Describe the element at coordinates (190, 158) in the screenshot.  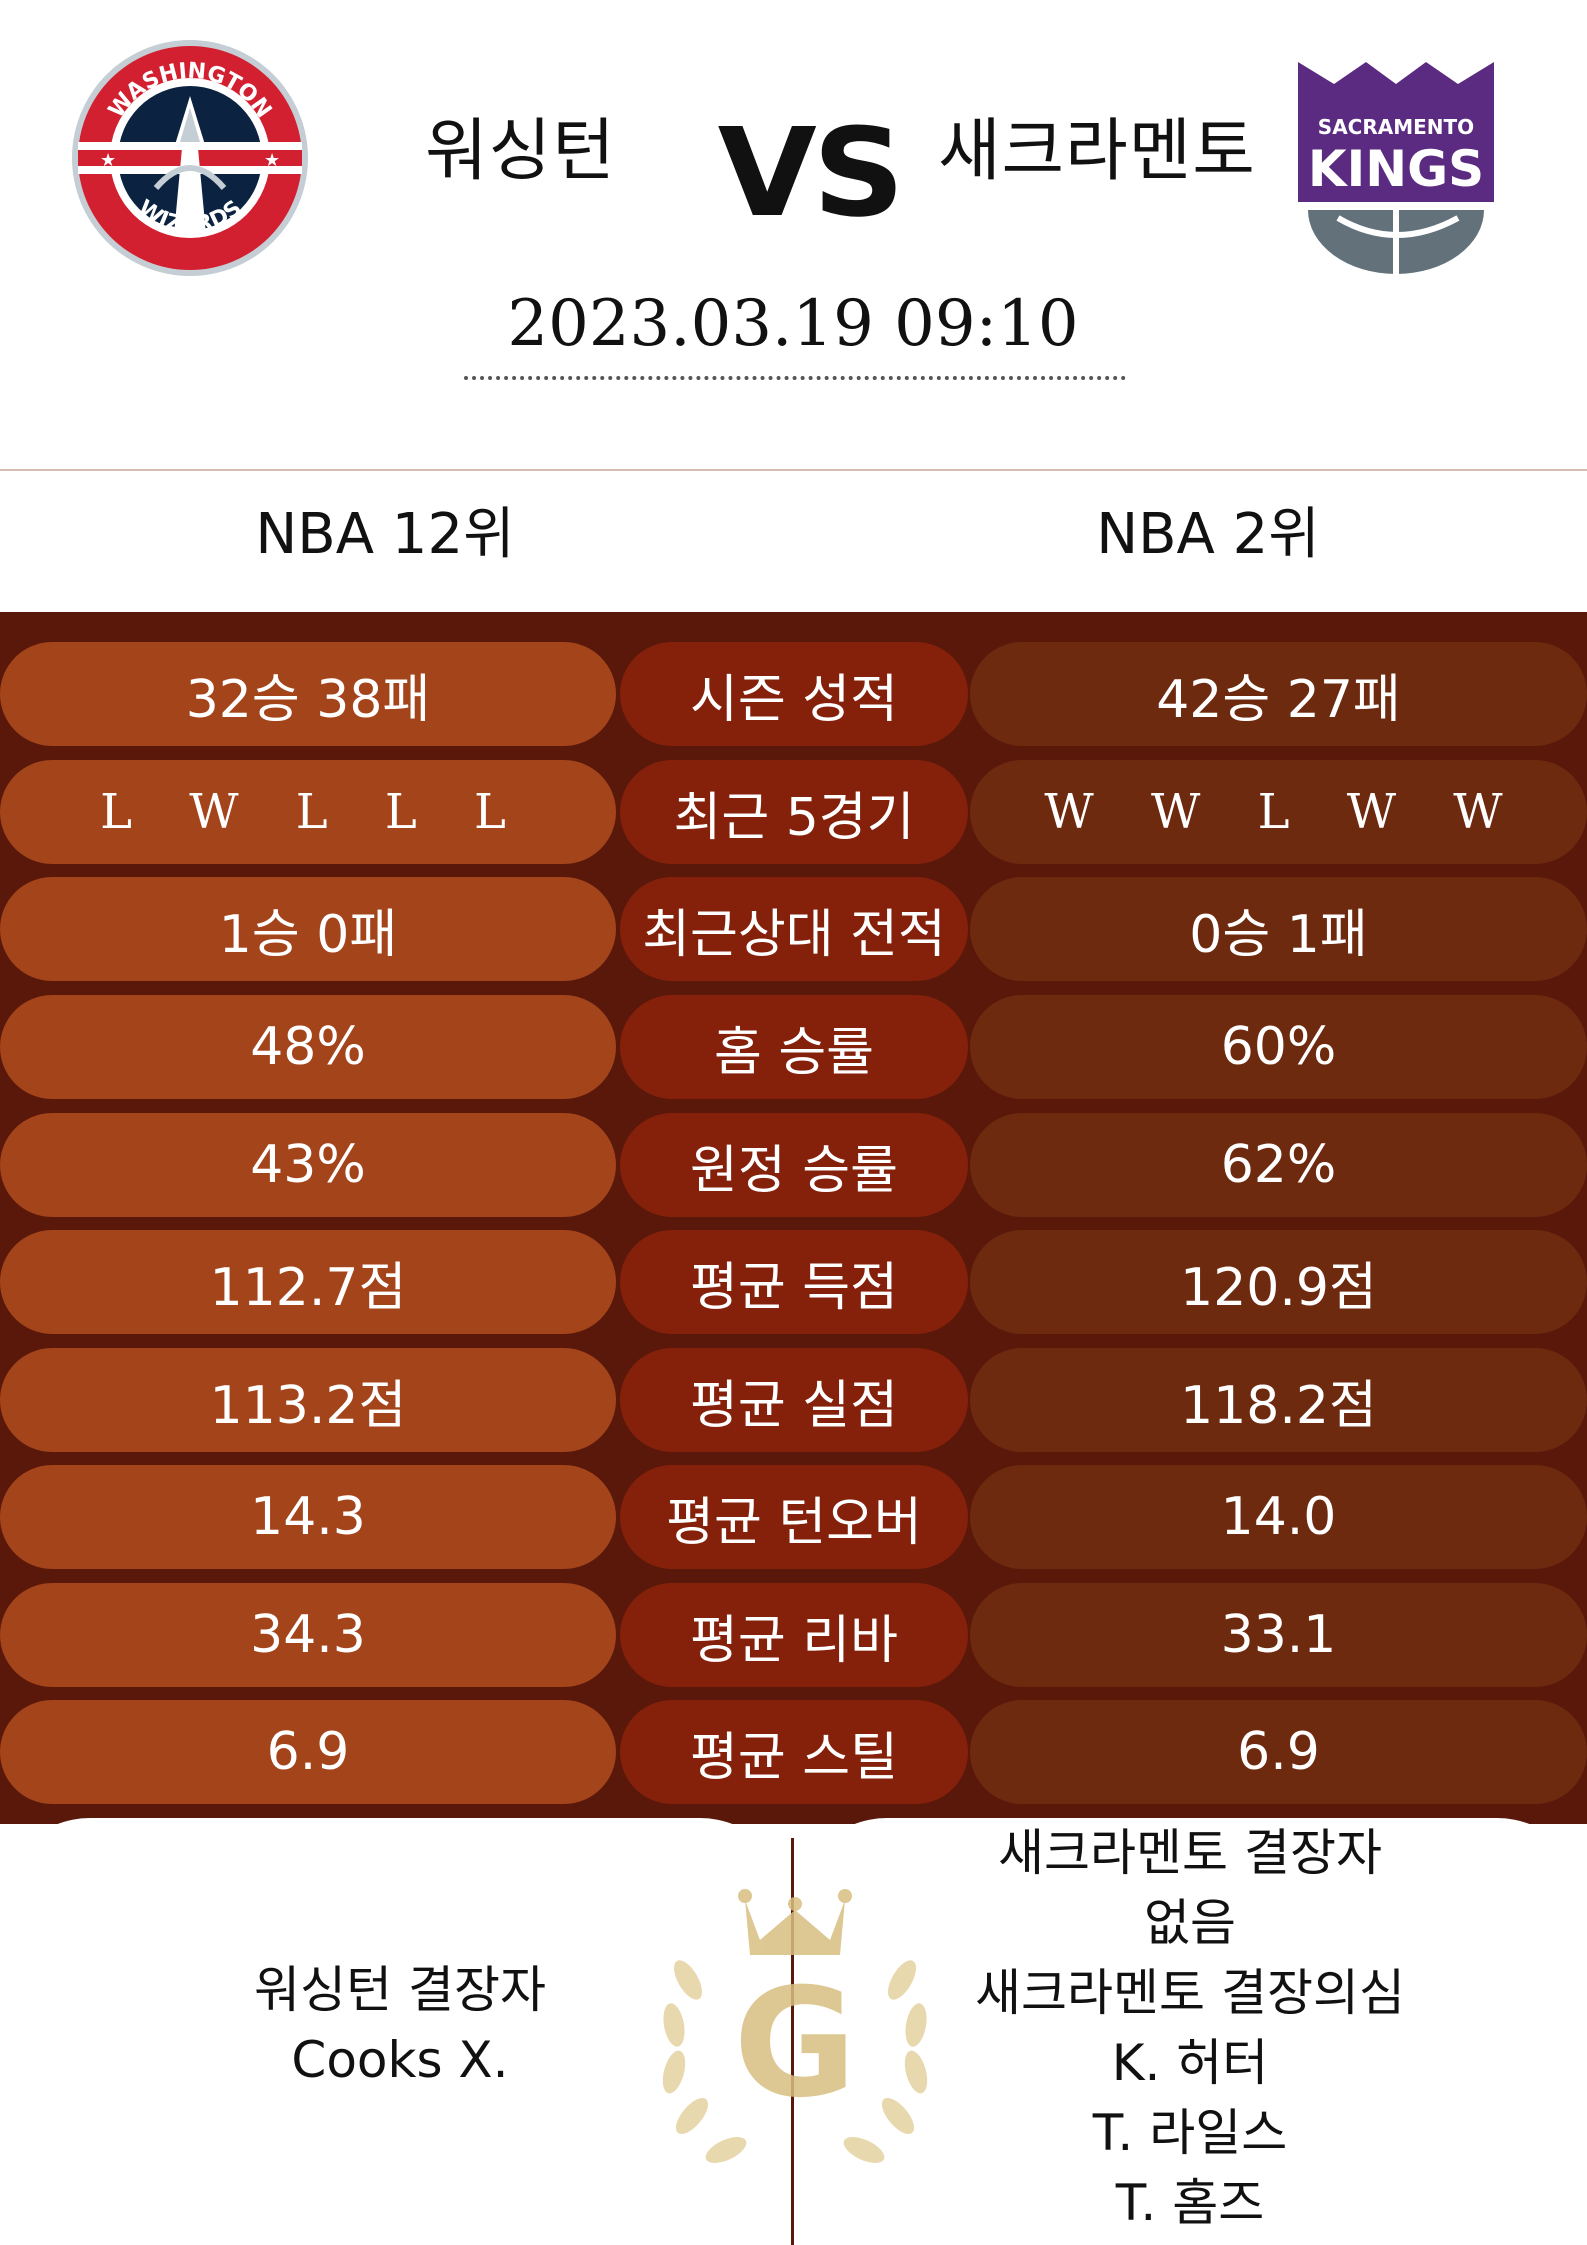
I see `washington-wizards-logo: WASHINGTON WIZARDS ★ ★` at that location.